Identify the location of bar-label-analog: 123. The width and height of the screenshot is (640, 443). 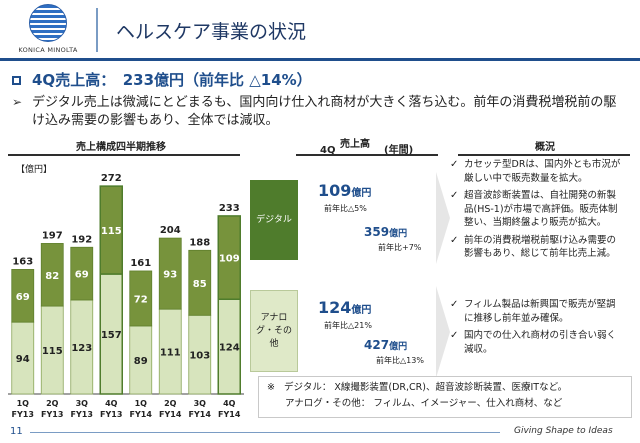
(81, 348).